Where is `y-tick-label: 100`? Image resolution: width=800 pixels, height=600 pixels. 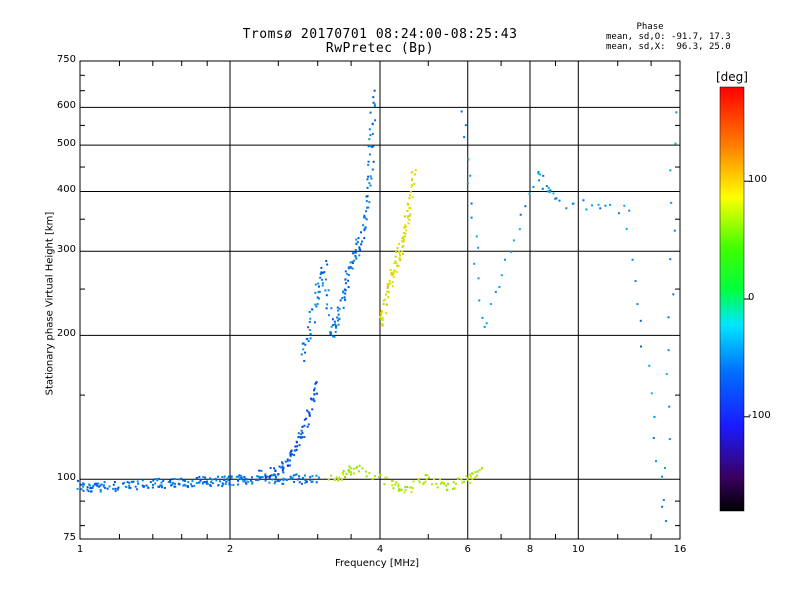
y-tick-label: 100 is located at coordinates (66, 478).